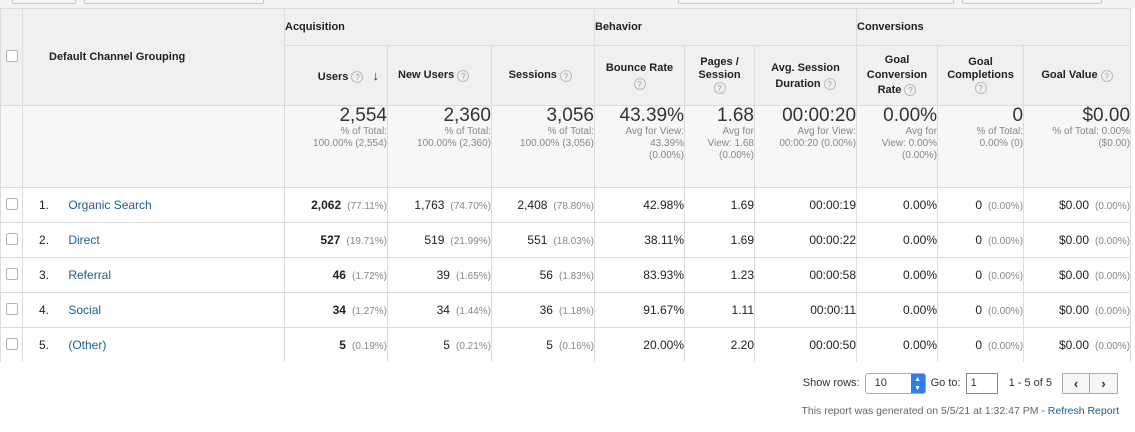 The image size is (1135, 432). Describe the element at coordinates (576, 346) in the screenshot. I see `sessions-pct: (0.16%)` at that location.